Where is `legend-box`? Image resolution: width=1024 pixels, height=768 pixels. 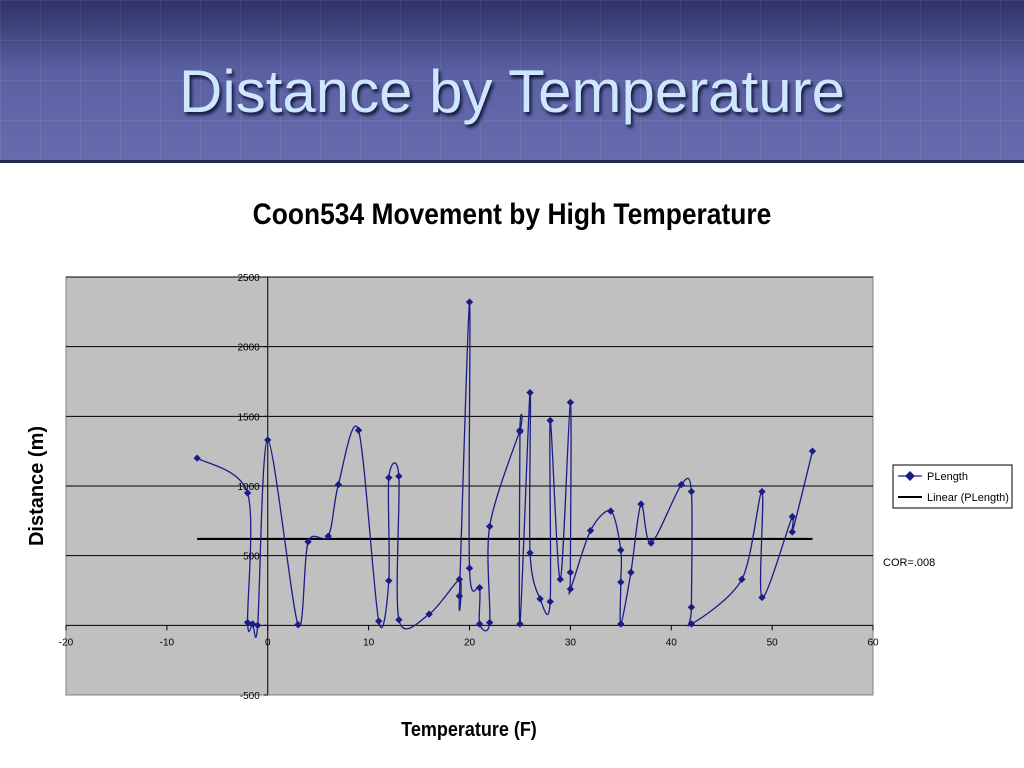 legend-box is located at coordinates (952, 486).